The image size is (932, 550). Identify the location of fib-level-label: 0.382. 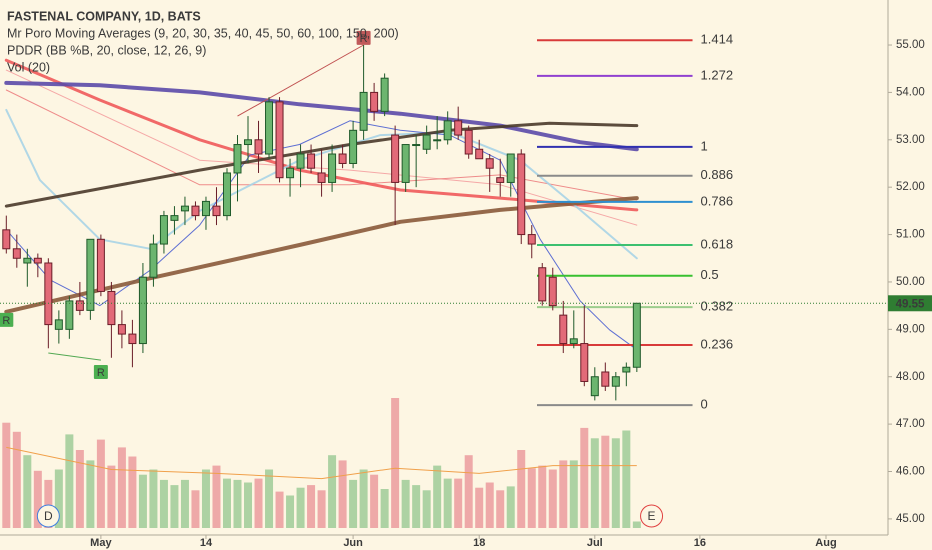
(717, 306).